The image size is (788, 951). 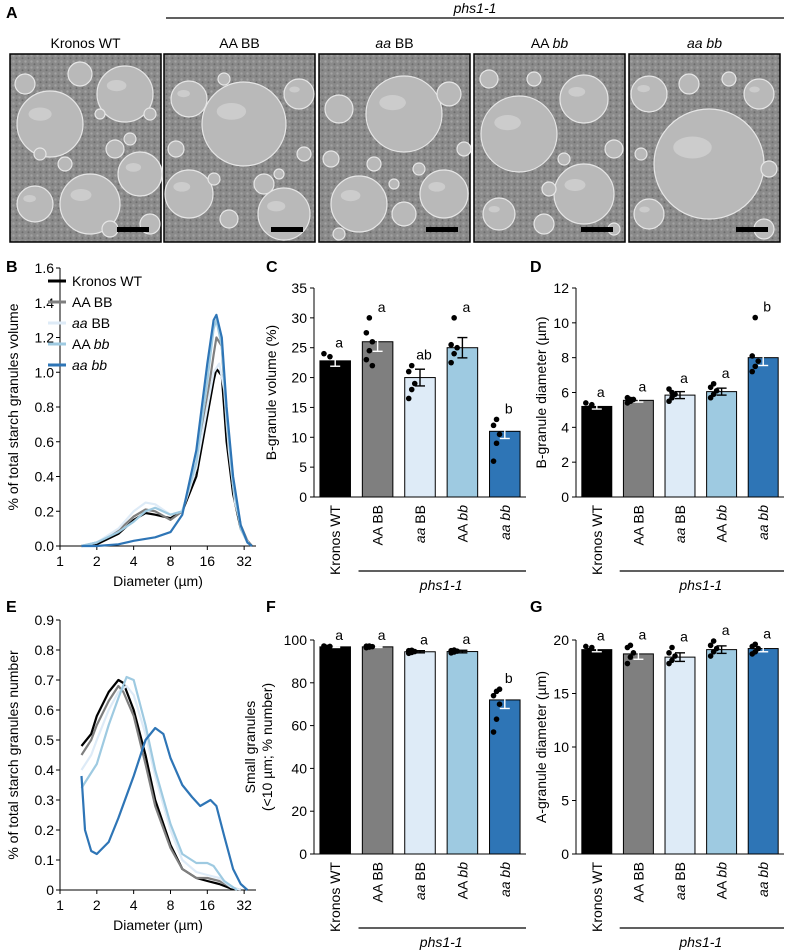 I want to click on micrograph-label: AA BB, so click(x=239, y=43).